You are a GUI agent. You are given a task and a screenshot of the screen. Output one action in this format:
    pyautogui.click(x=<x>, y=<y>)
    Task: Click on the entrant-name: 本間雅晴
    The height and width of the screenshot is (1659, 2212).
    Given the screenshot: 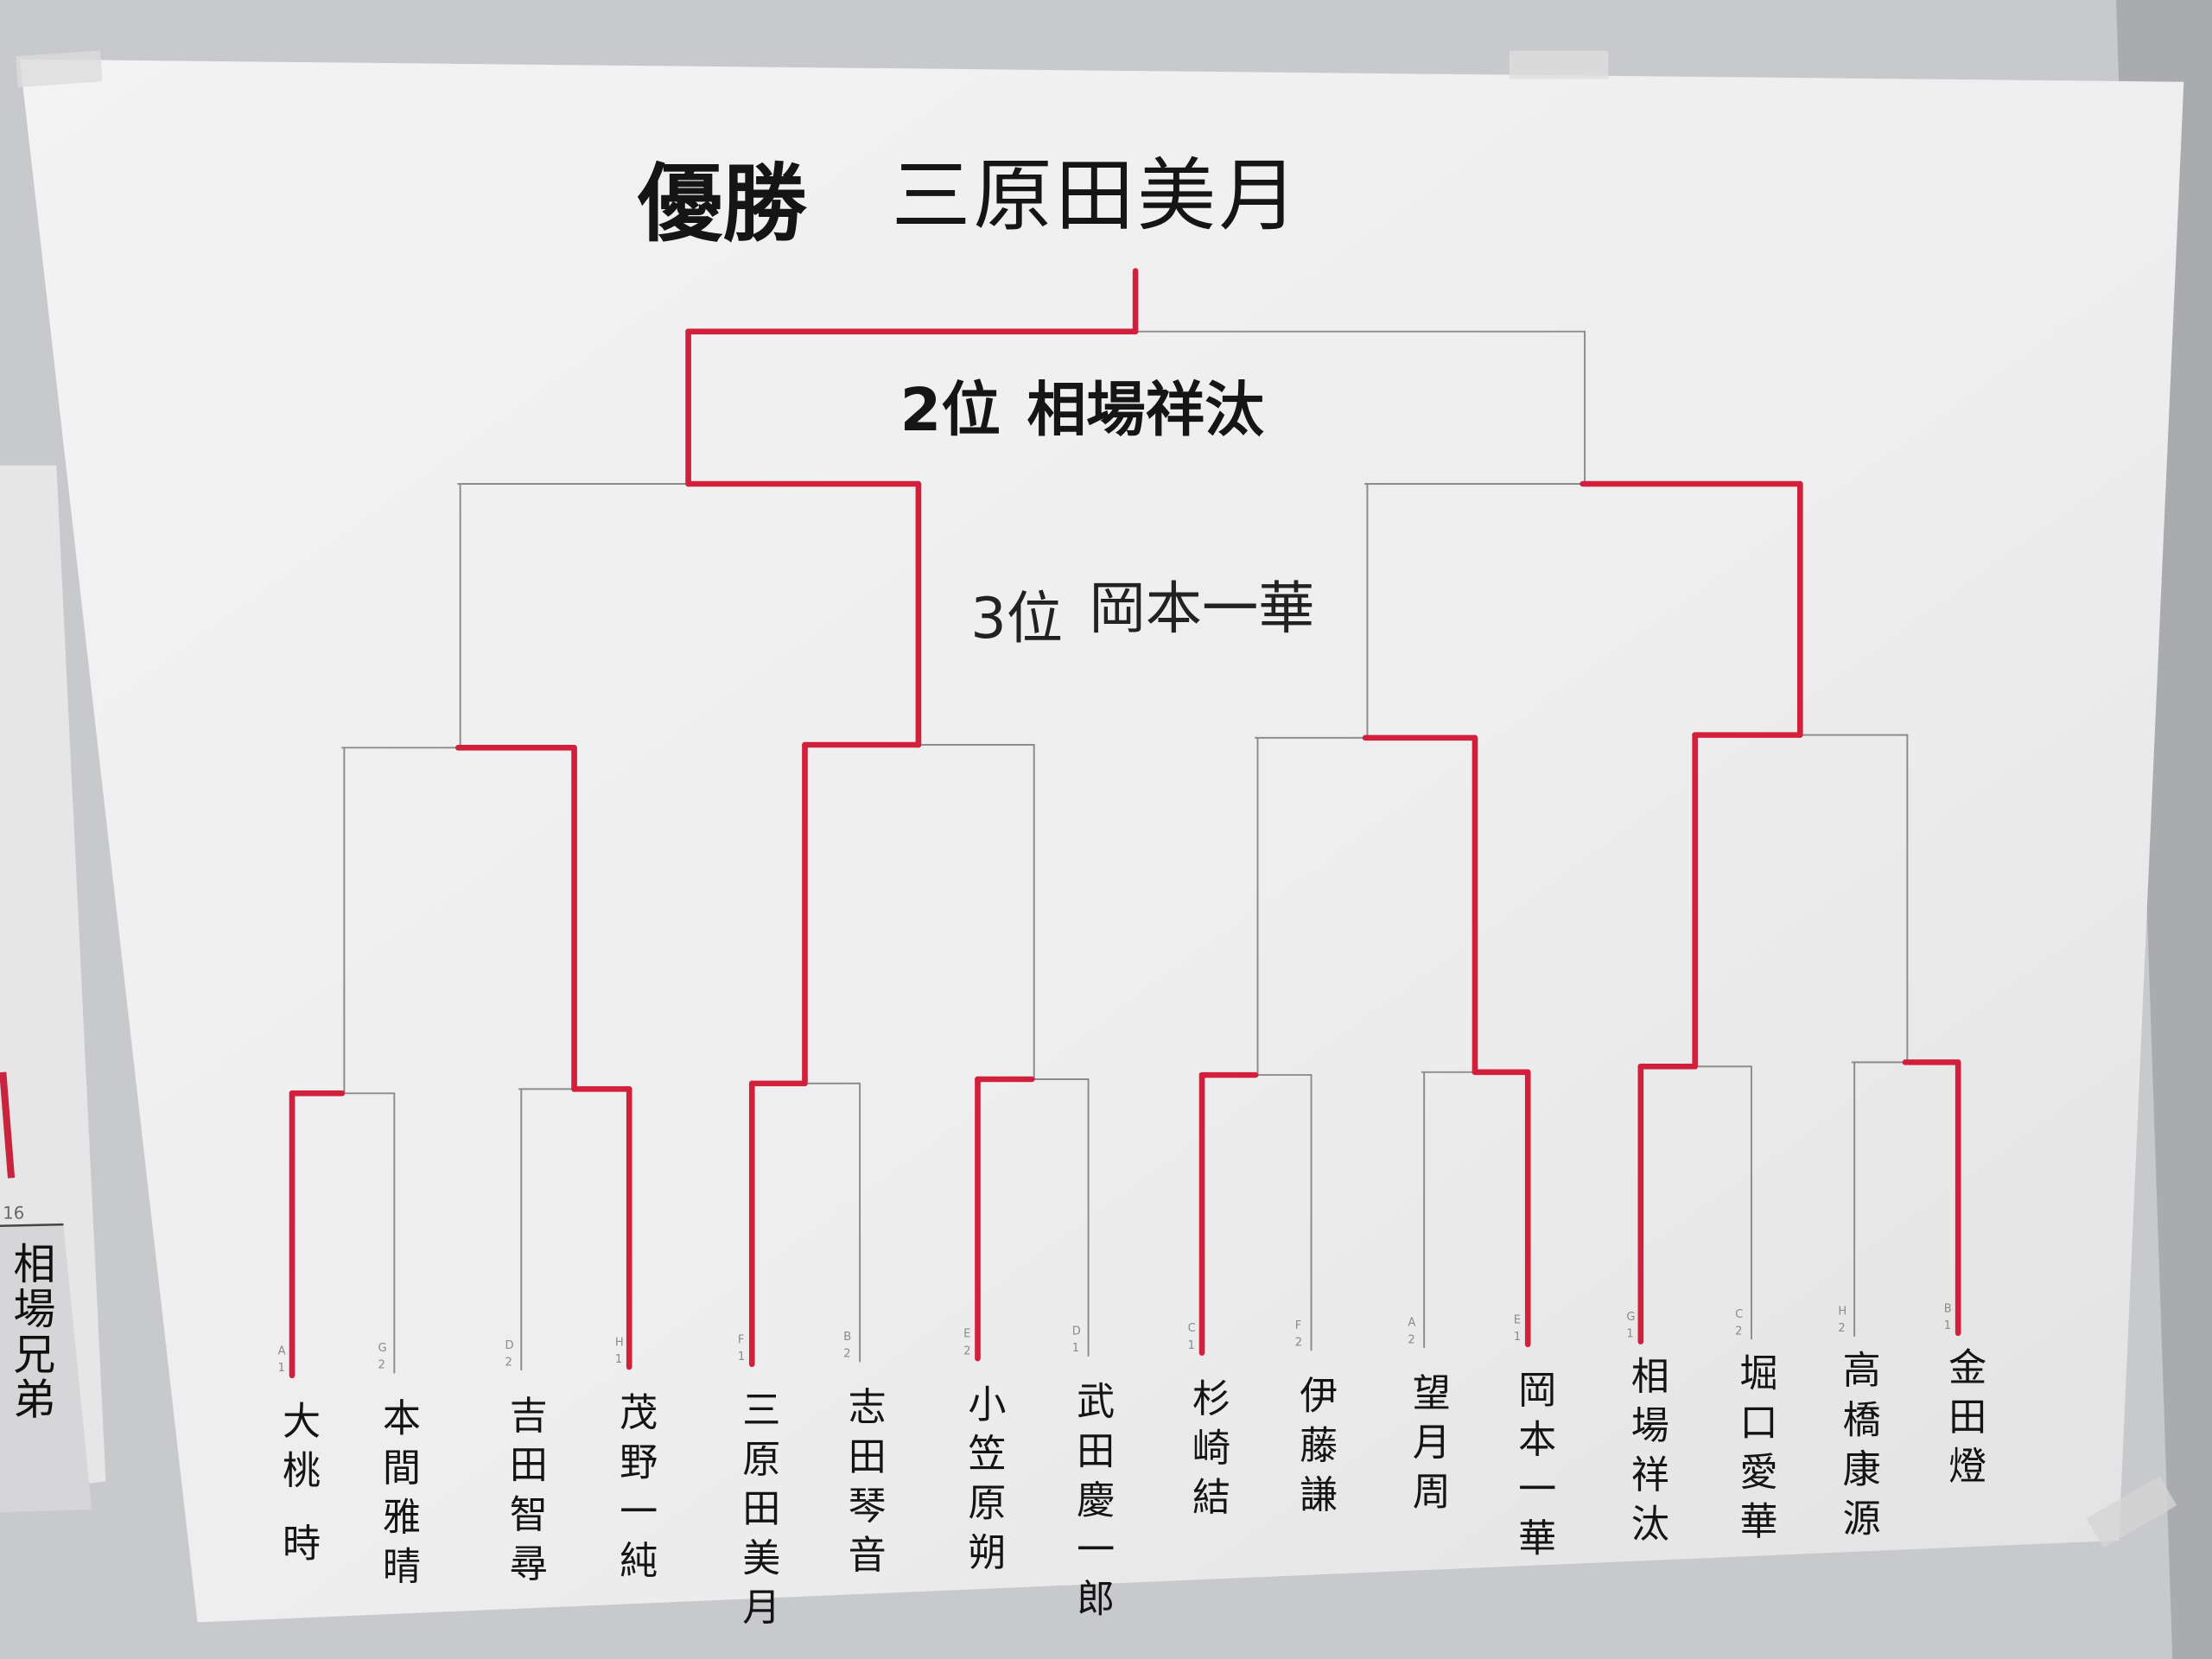 What is the action you would take?
    pyautogui.click(x=398, y=1497)
    